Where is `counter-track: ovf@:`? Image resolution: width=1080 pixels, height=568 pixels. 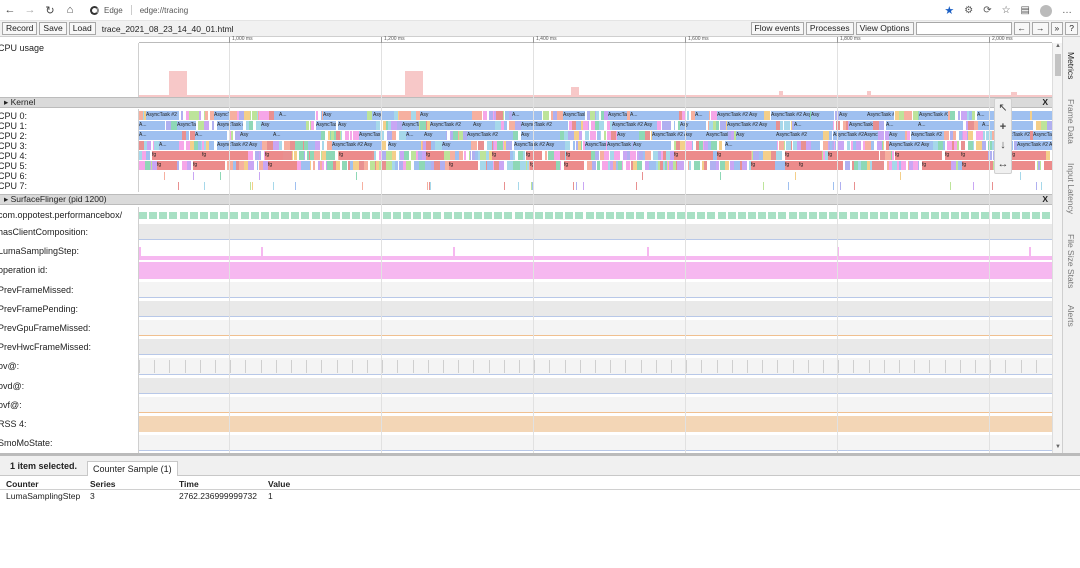
counter-track: ovf@: is located at coordinates (526, 405).